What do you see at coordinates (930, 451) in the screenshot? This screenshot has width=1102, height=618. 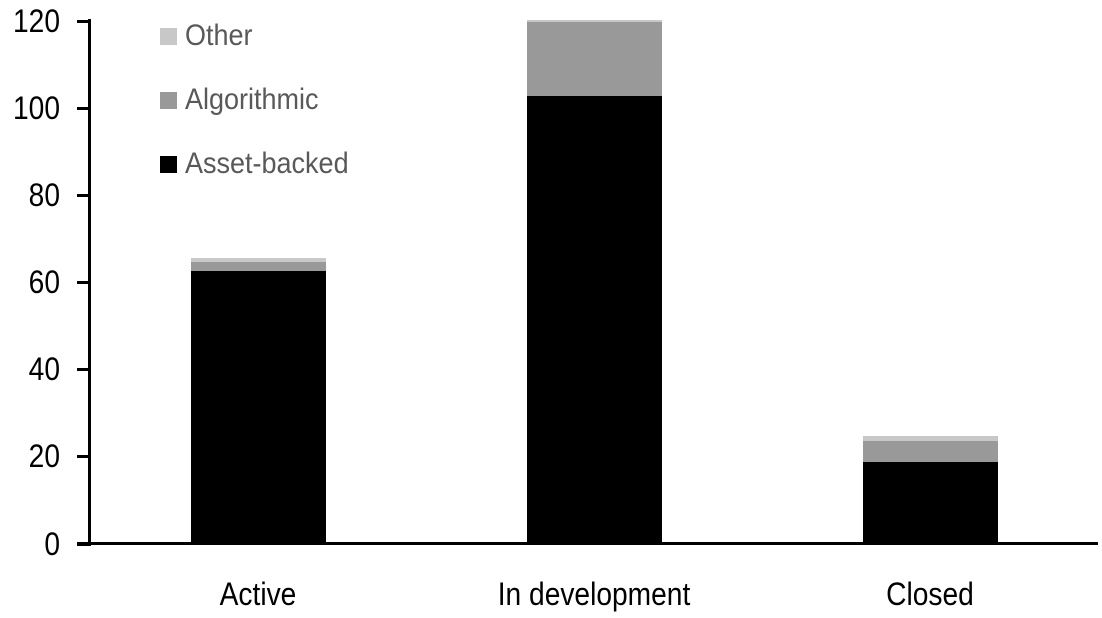 I see `segment-algorithmic-closed` at bounding box center [930, 451].